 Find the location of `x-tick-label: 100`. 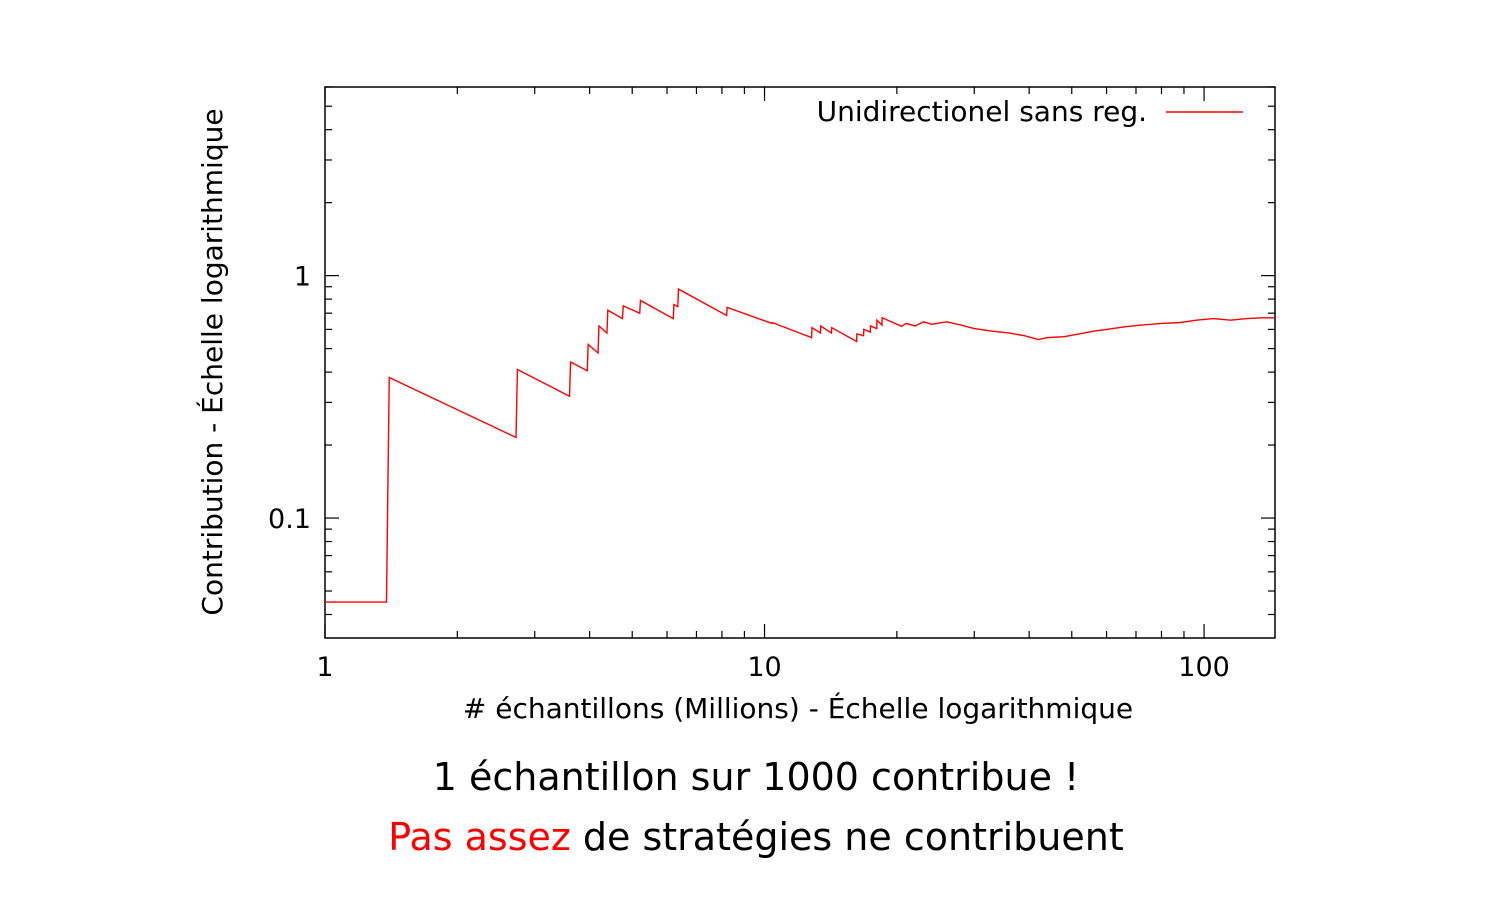

x-tick-label: 100 is located at coordinates (1204, 667).